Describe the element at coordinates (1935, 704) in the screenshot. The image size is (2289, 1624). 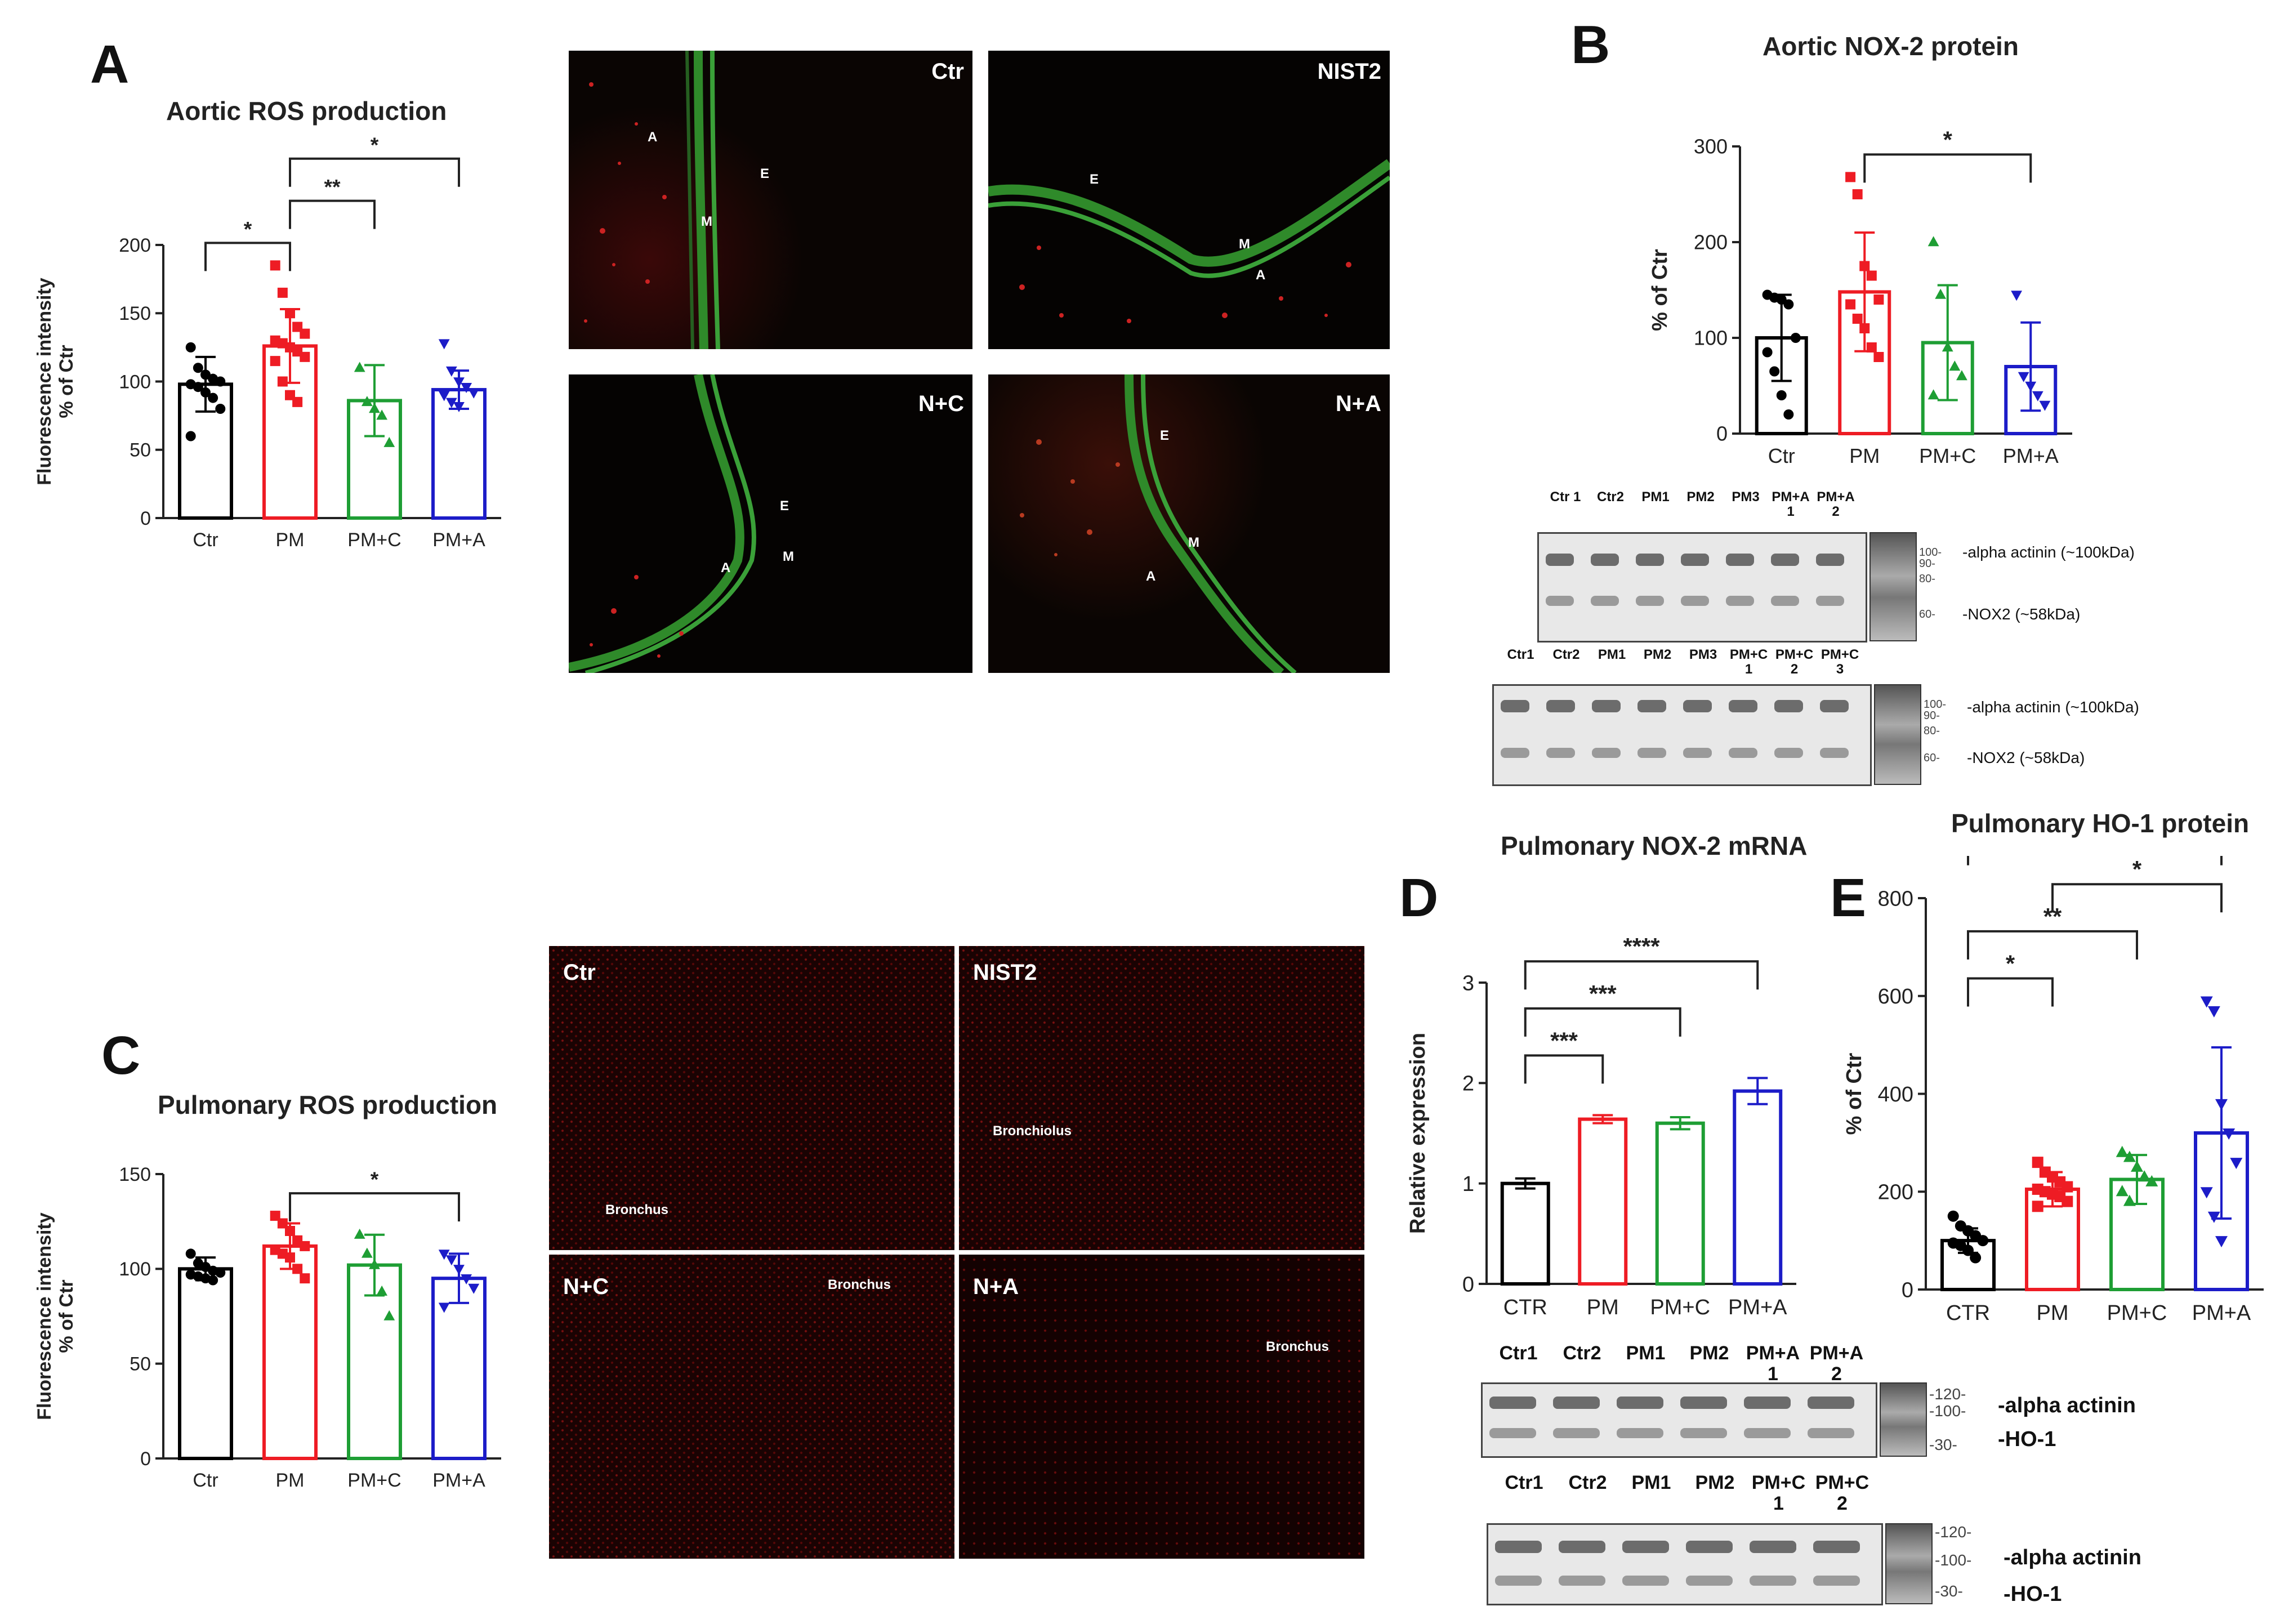
I see `blot-marker-label: 100-` at that location.